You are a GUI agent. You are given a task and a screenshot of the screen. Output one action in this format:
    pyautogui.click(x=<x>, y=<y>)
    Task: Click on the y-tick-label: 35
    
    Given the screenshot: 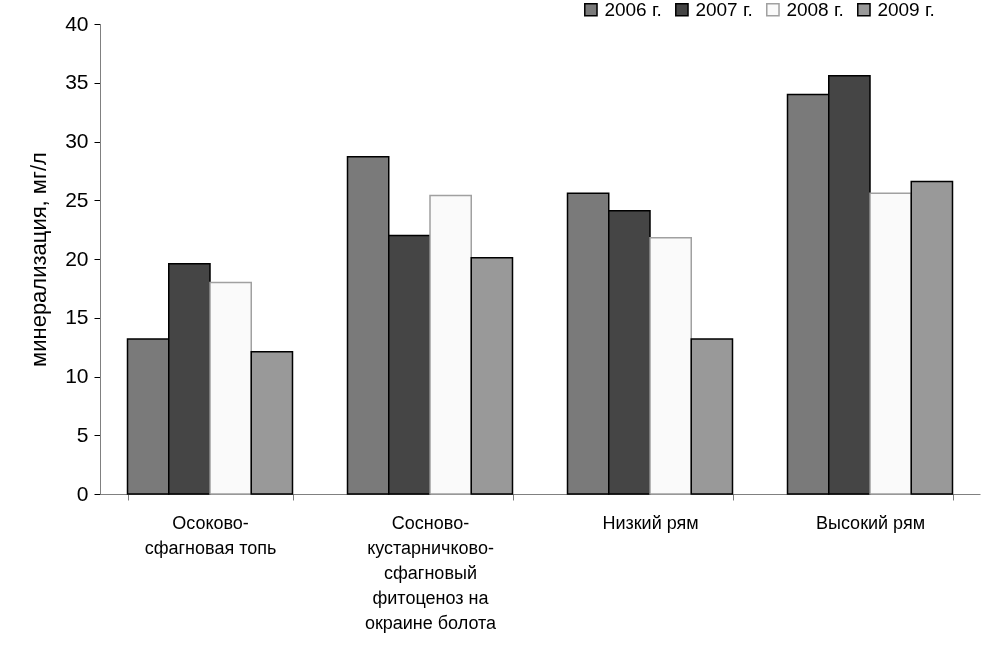 What is the action you would take?
    pyautogui.click(x=77, y=82)
    